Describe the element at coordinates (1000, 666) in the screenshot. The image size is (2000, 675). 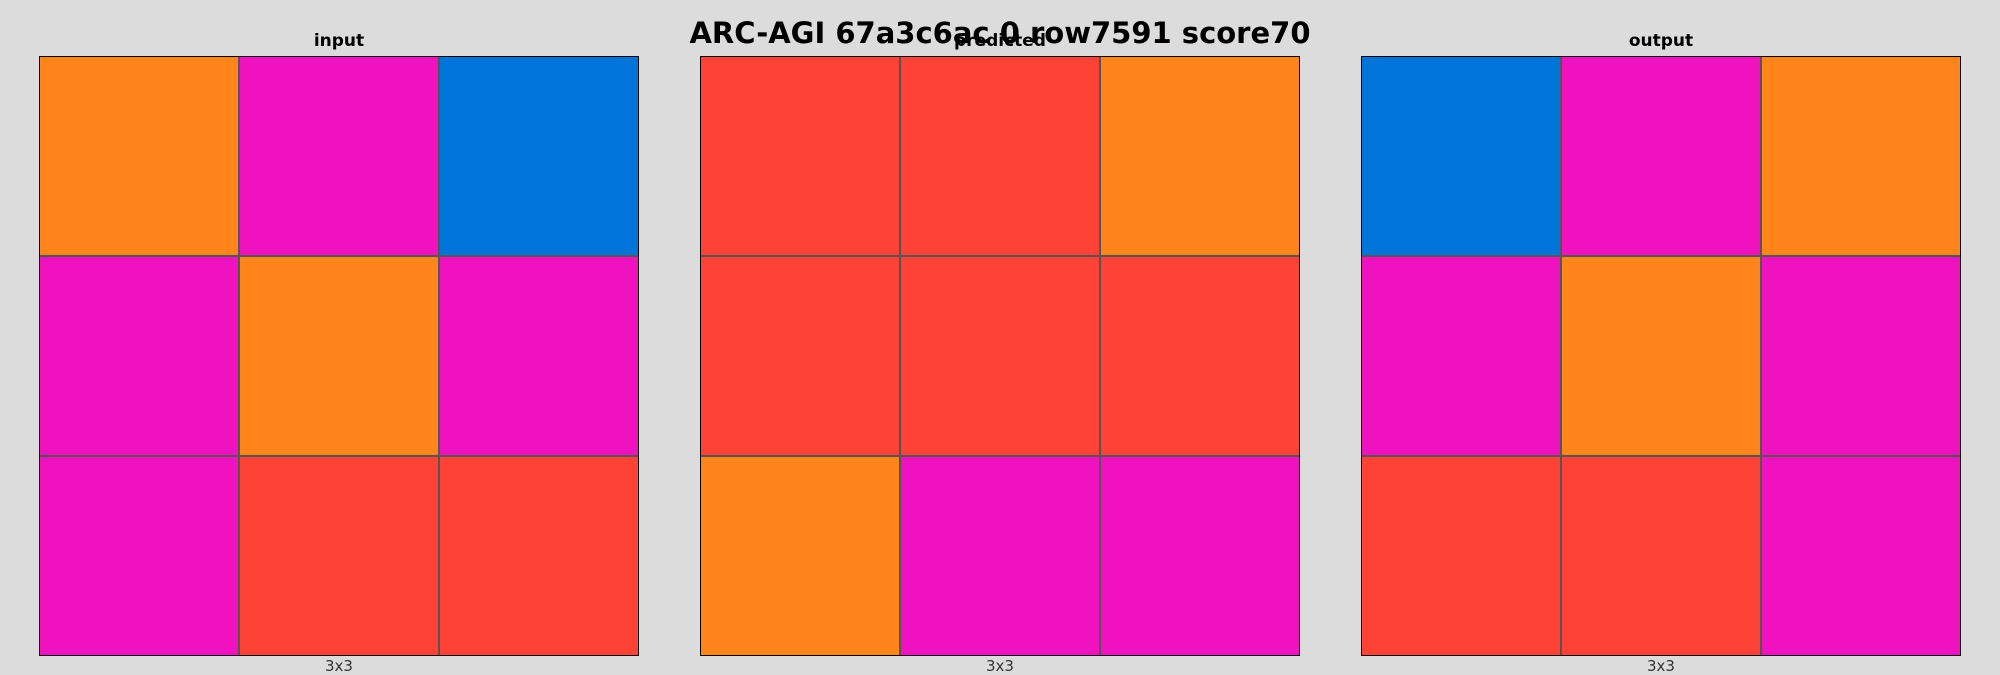
I see `predicted-grid-size: 3x3` at that location.